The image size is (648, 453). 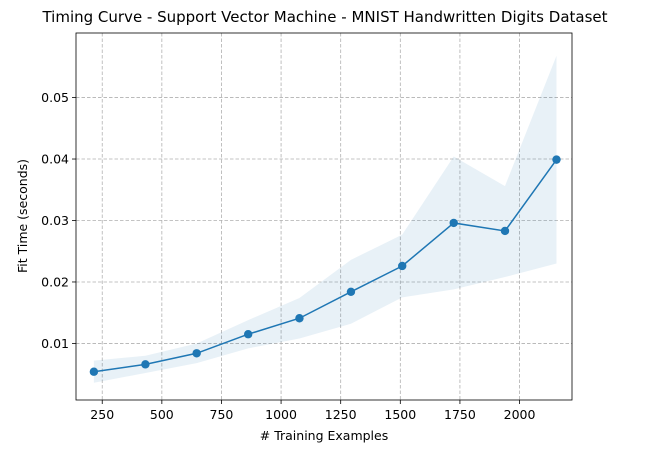 I want to click on x-tick-label: 250, so click(x=102, y=414).